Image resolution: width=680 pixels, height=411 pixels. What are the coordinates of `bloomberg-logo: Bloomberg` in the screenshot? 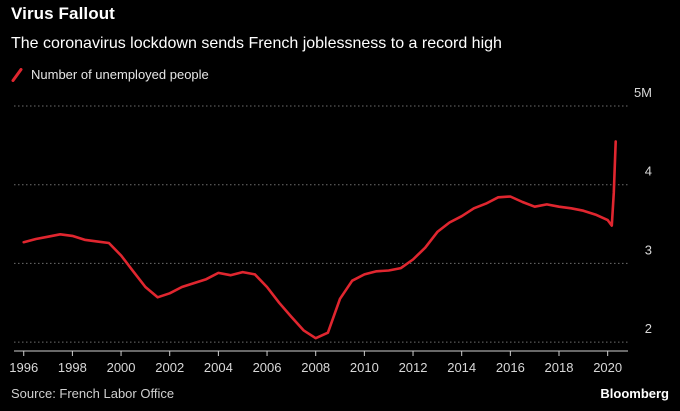 It's located at (634, 393).